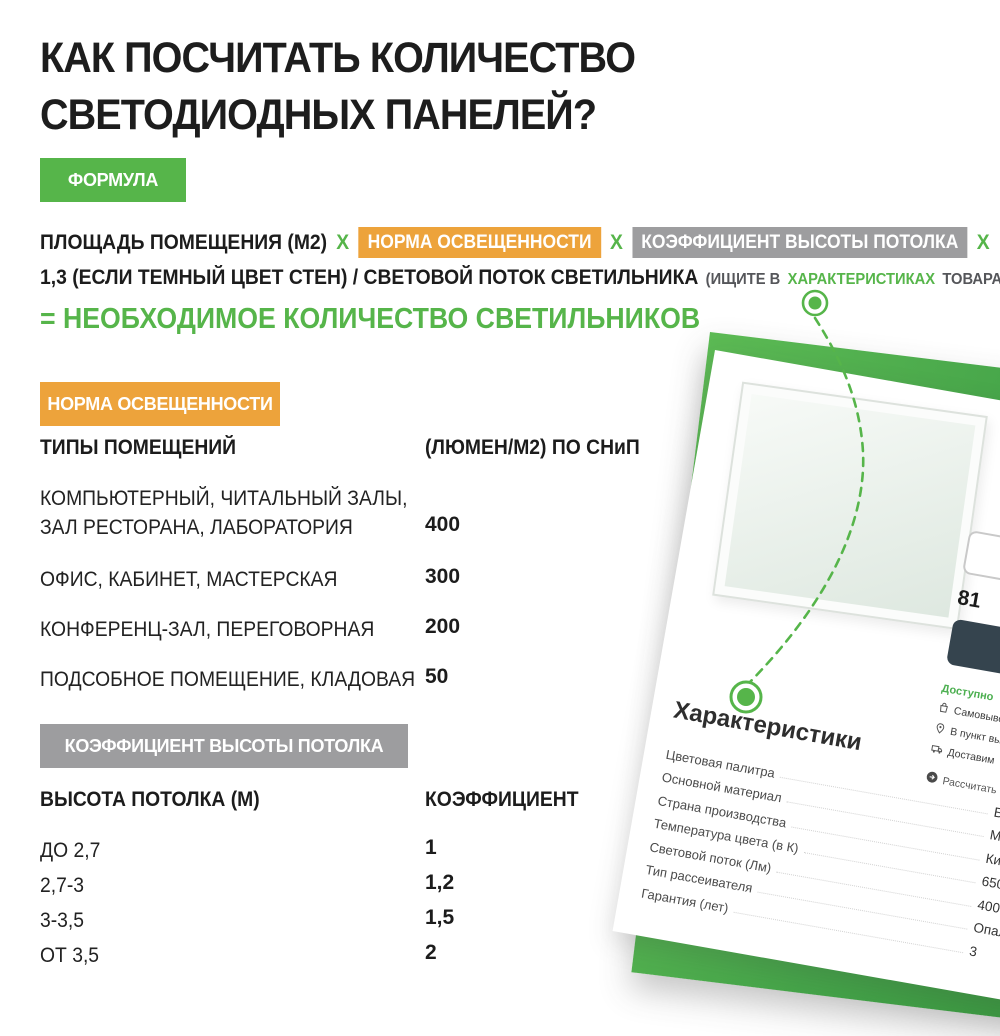 The image size is (1000, 1036). What do you see at coordinates (968, 721) in the screenshot?
I see `delivery-option-pickup: Самовывоз` at bounding box center [968, 721].